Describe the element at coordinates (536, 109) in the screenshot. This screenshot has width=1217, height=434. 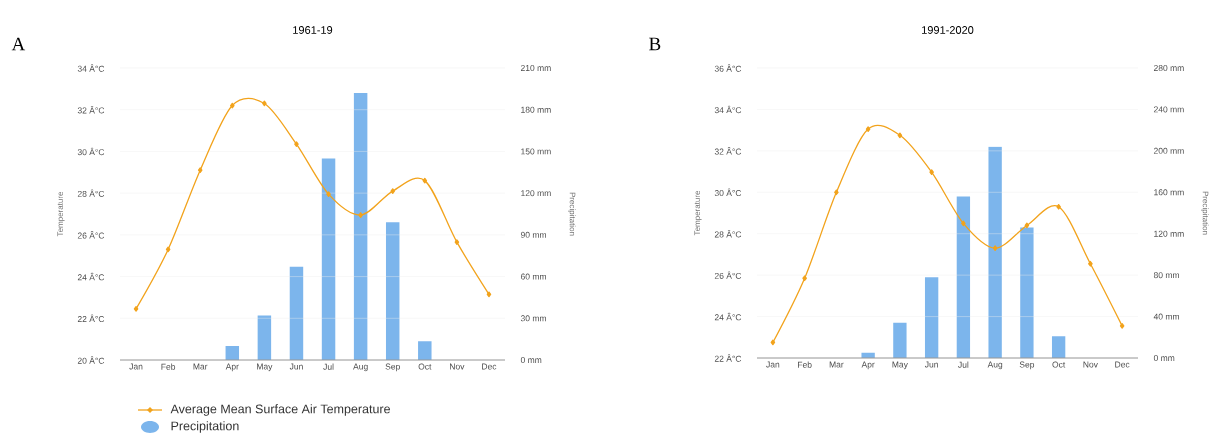
I see `y2-tick-label: 180 mm` at that location.